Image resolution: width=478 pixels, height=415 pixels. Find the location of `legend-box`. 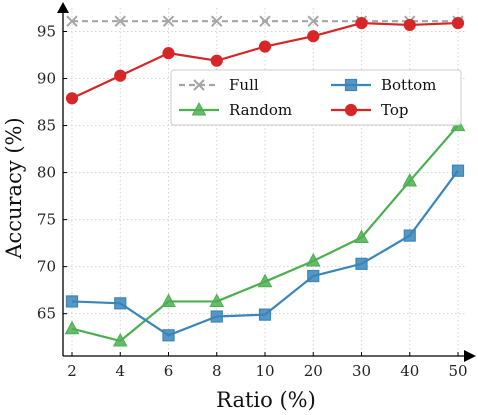

legend-box is located at coordinates (316, 97).